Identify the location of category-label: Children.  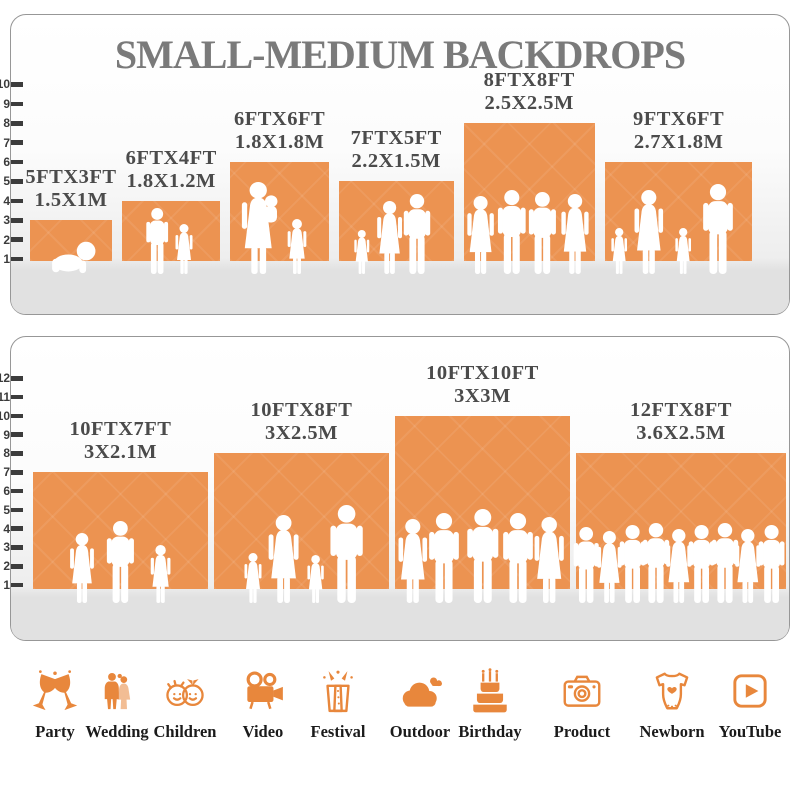
(185, 731).